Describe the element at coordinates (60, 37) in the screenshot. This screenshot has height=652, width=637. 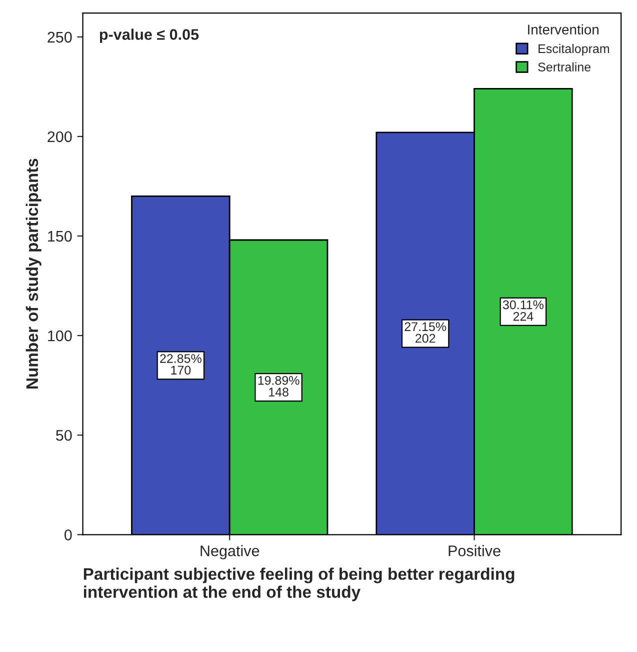
I see `y-tick-label: 250` at that location.